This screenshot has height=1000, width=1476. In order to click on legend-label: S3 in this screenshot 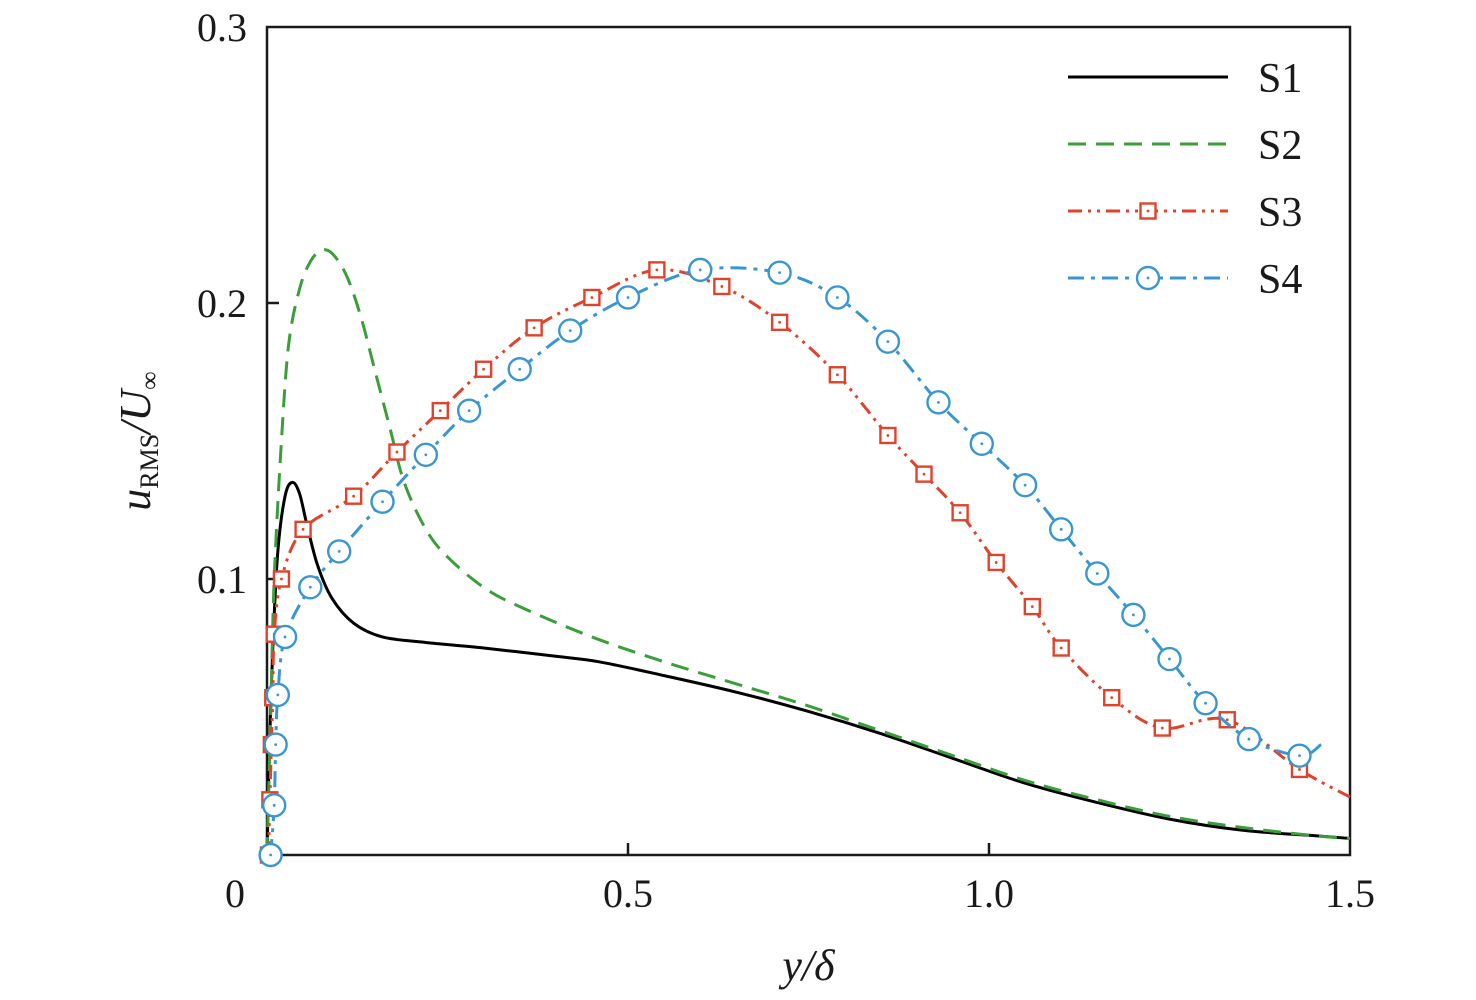, I will do `click(1280, 213)`.